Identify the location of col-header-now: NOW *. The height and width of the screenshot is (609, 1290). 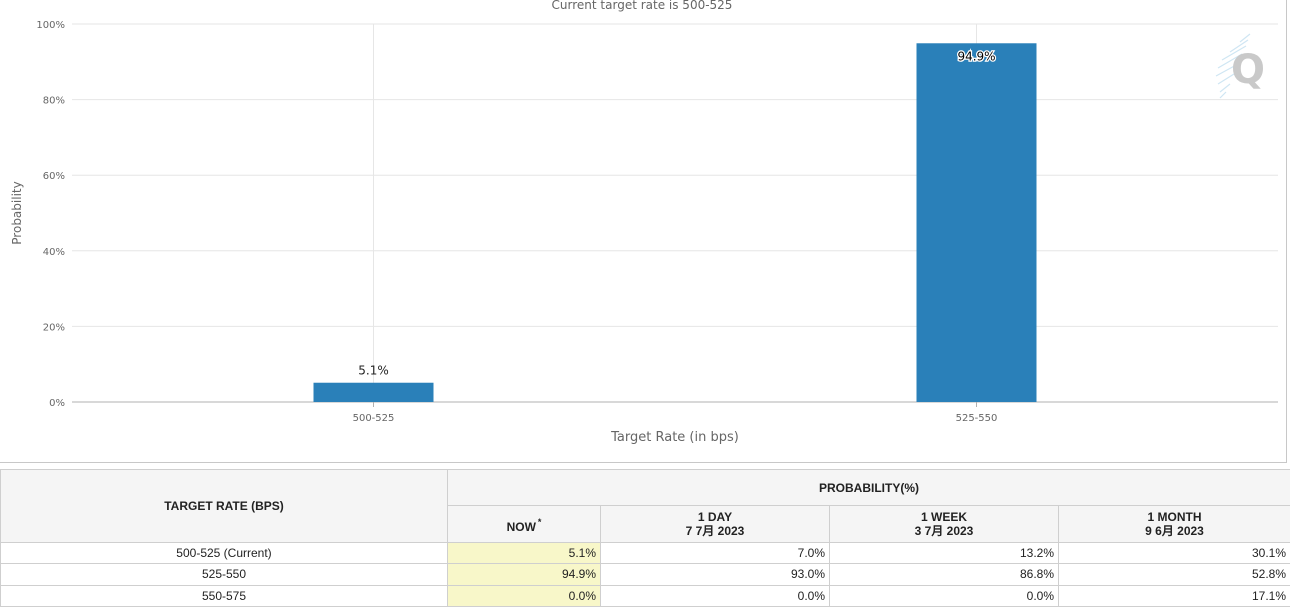
(524, 524).